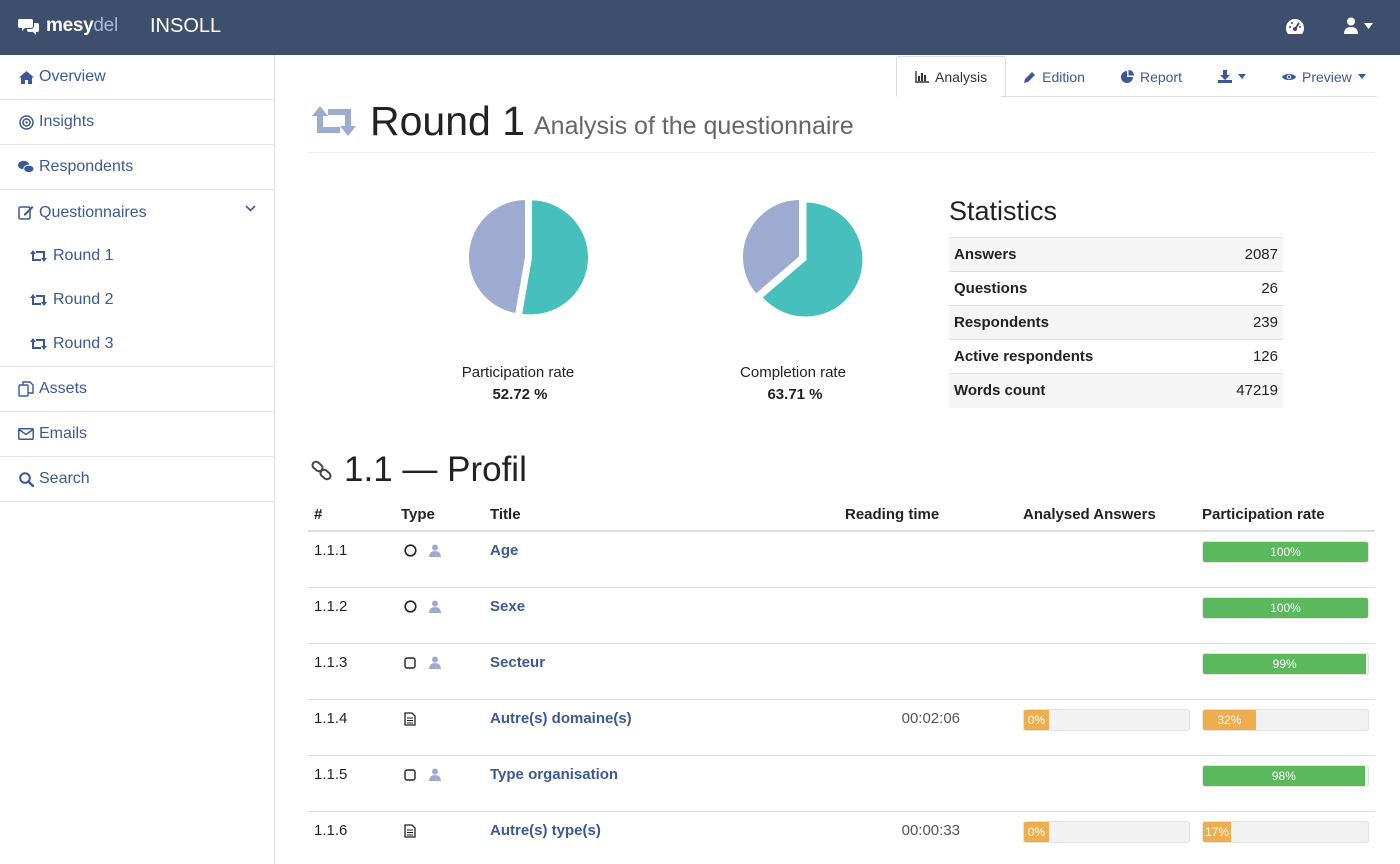  Describe the element at coordinates (63, 433) in the screenshot. I see `sidebar-item-label: Emails` at that location.